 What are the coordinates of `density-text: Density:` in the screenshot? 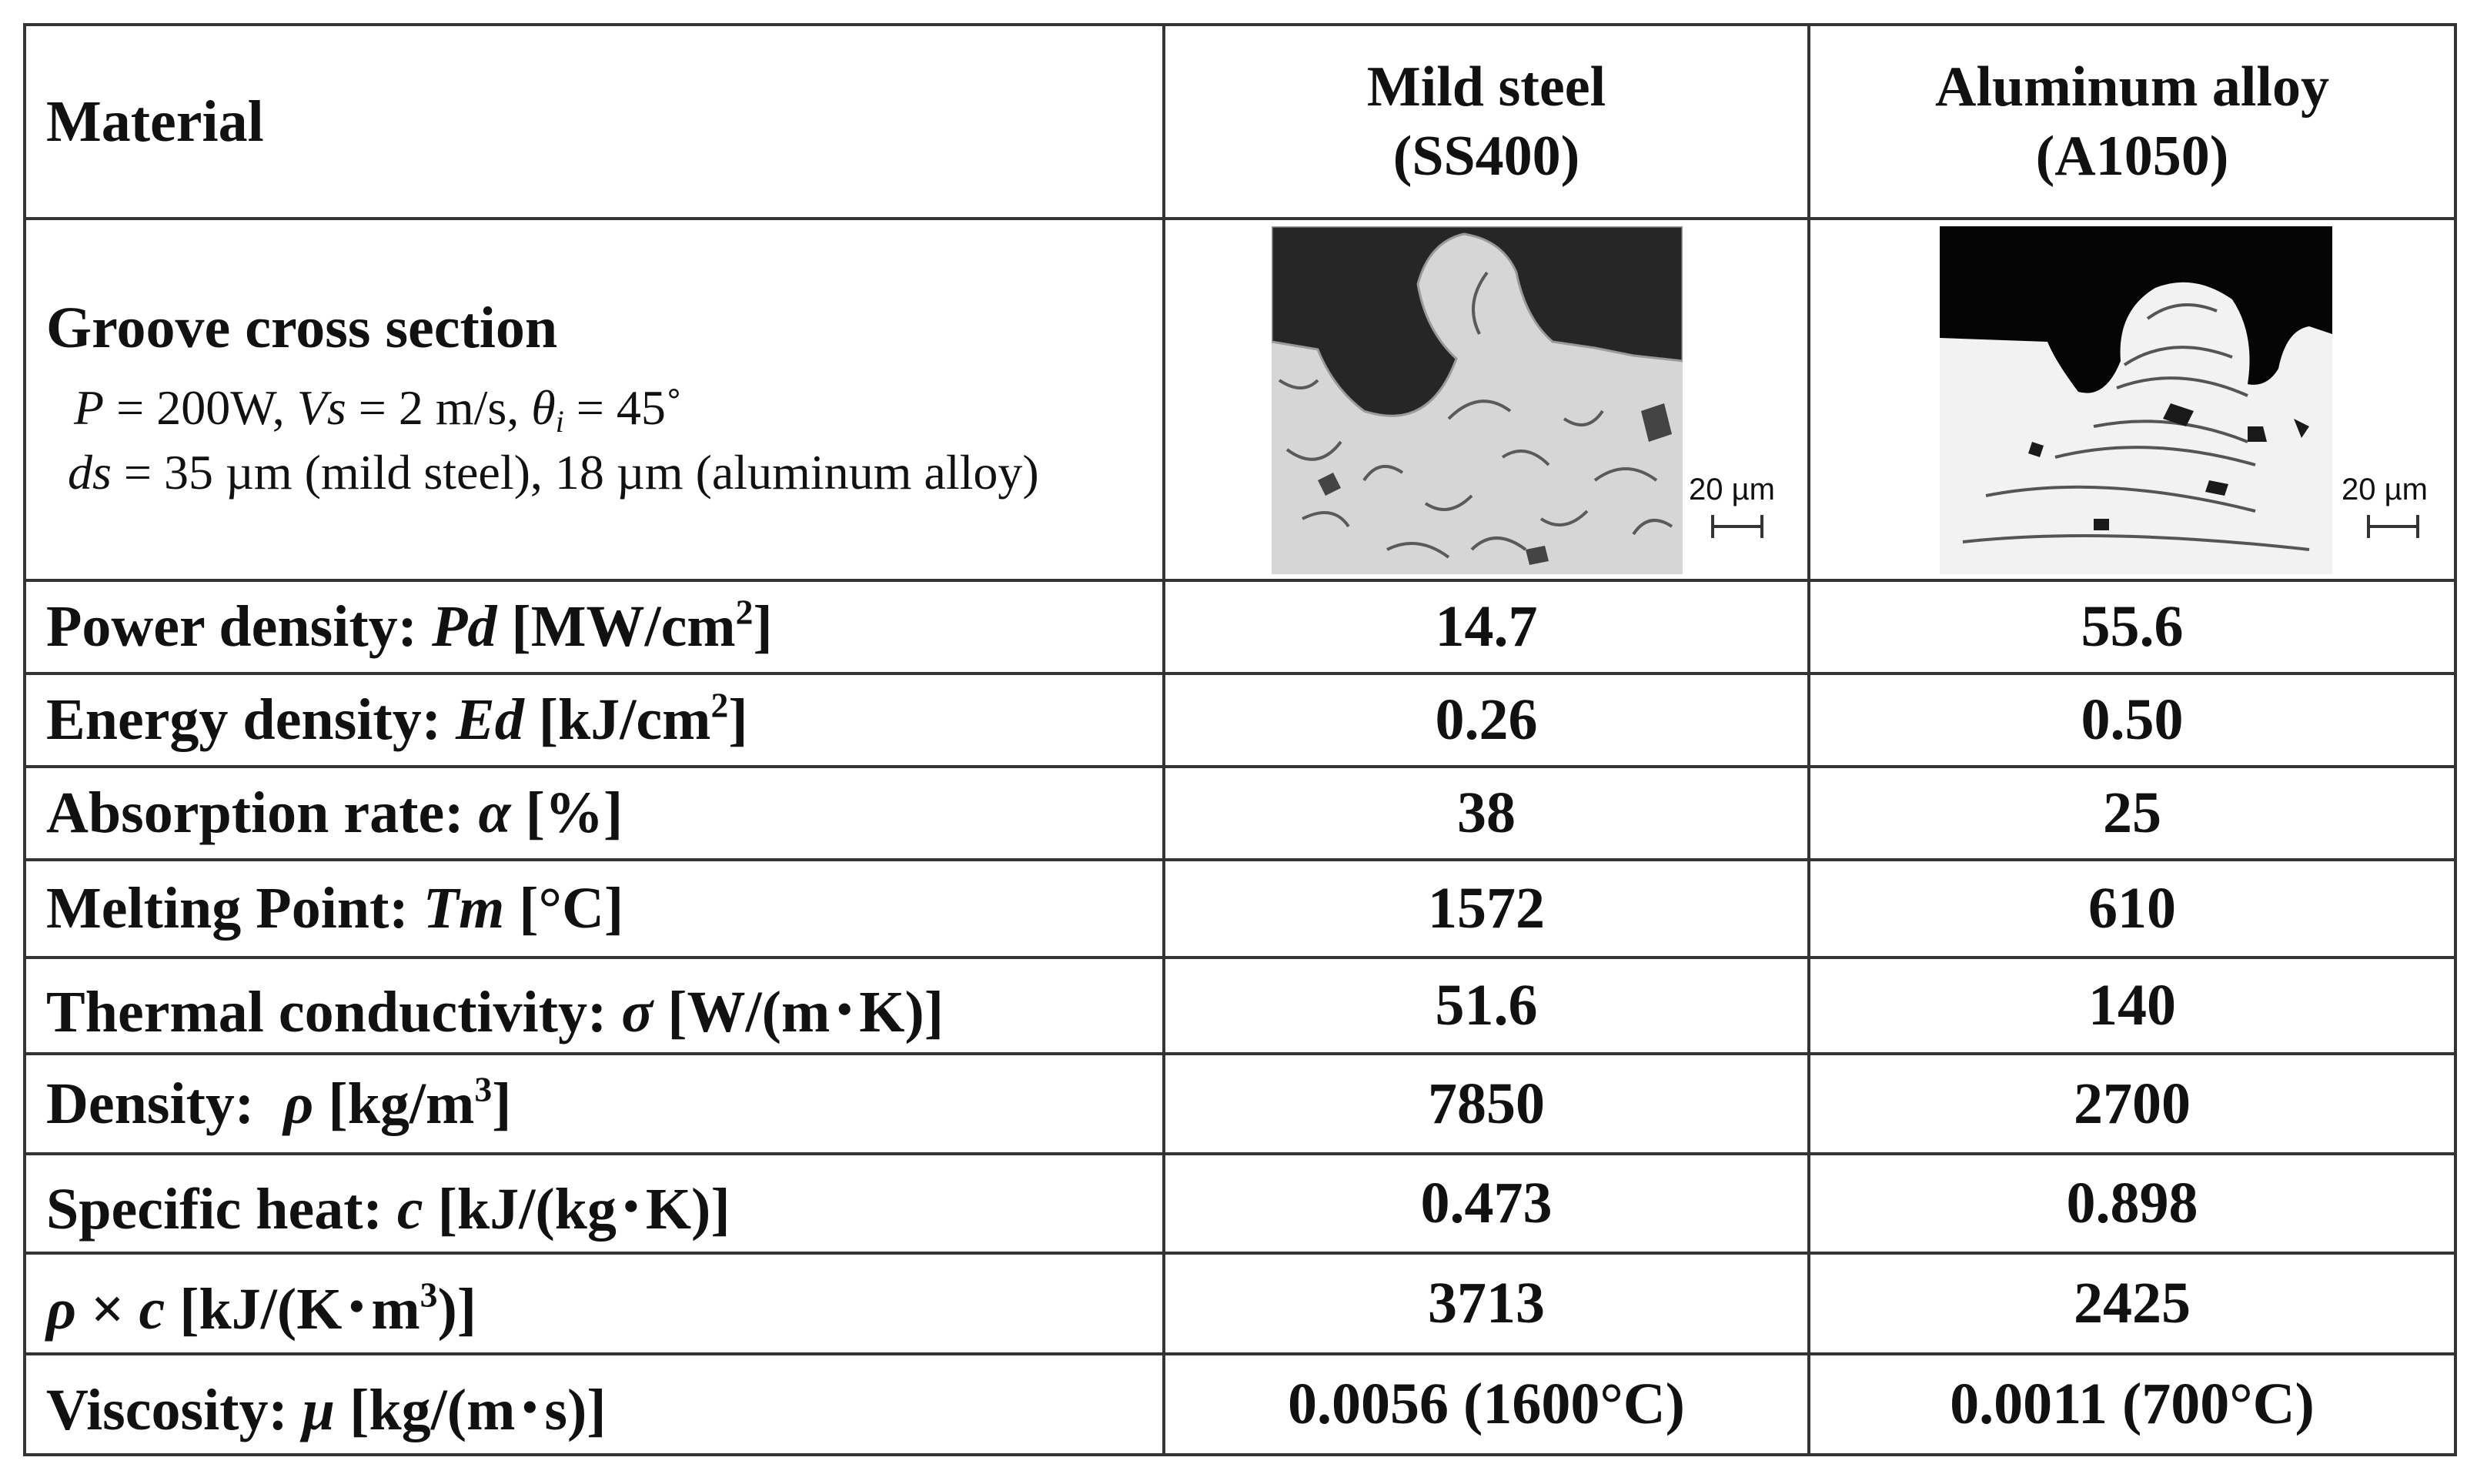 It's located at (165, 1103).